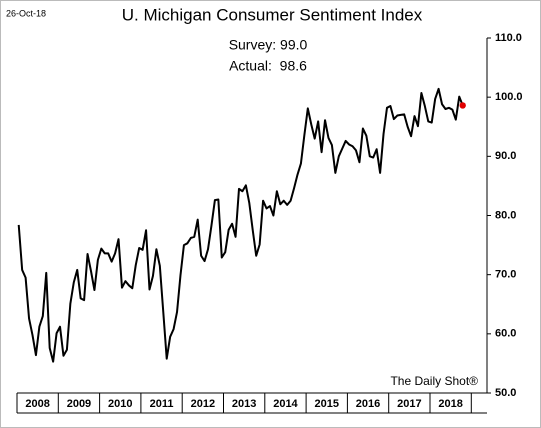 Image resolution: width=541 pixels, height=428 pixels. Describe the element at coordinates (505, 156) in the screenshot. I see `y-tick-label: 90.0` at that location.